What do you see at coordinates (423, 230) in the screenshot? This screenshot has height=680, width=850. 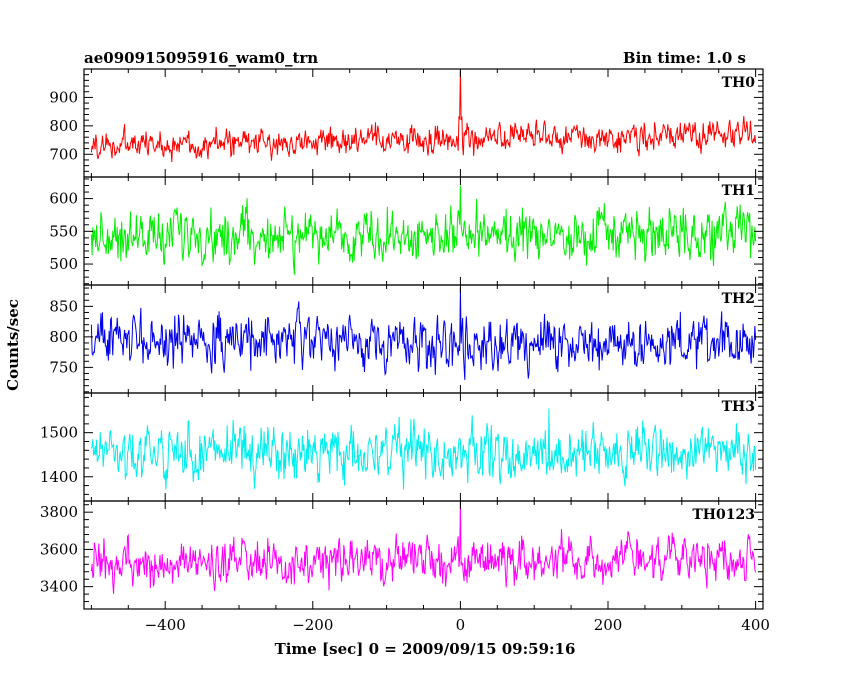 I see `series-th1-line` at bounding box center [423, 230].